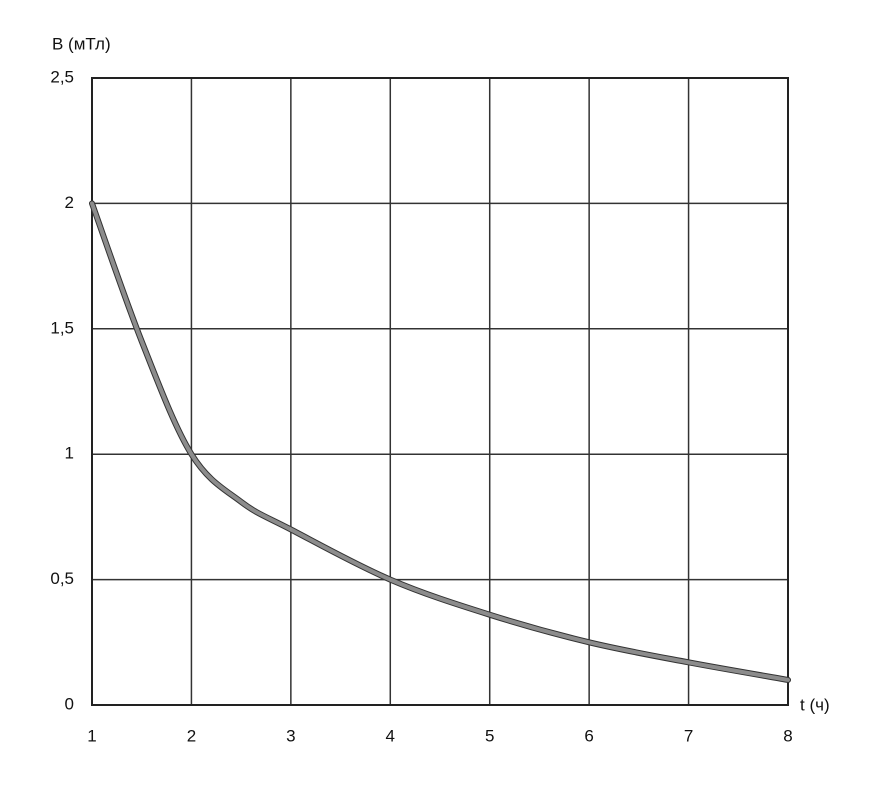  Describe the element at coordinates (69, 453) in the screenshot. I see `y-tick-label: 1` at that location.